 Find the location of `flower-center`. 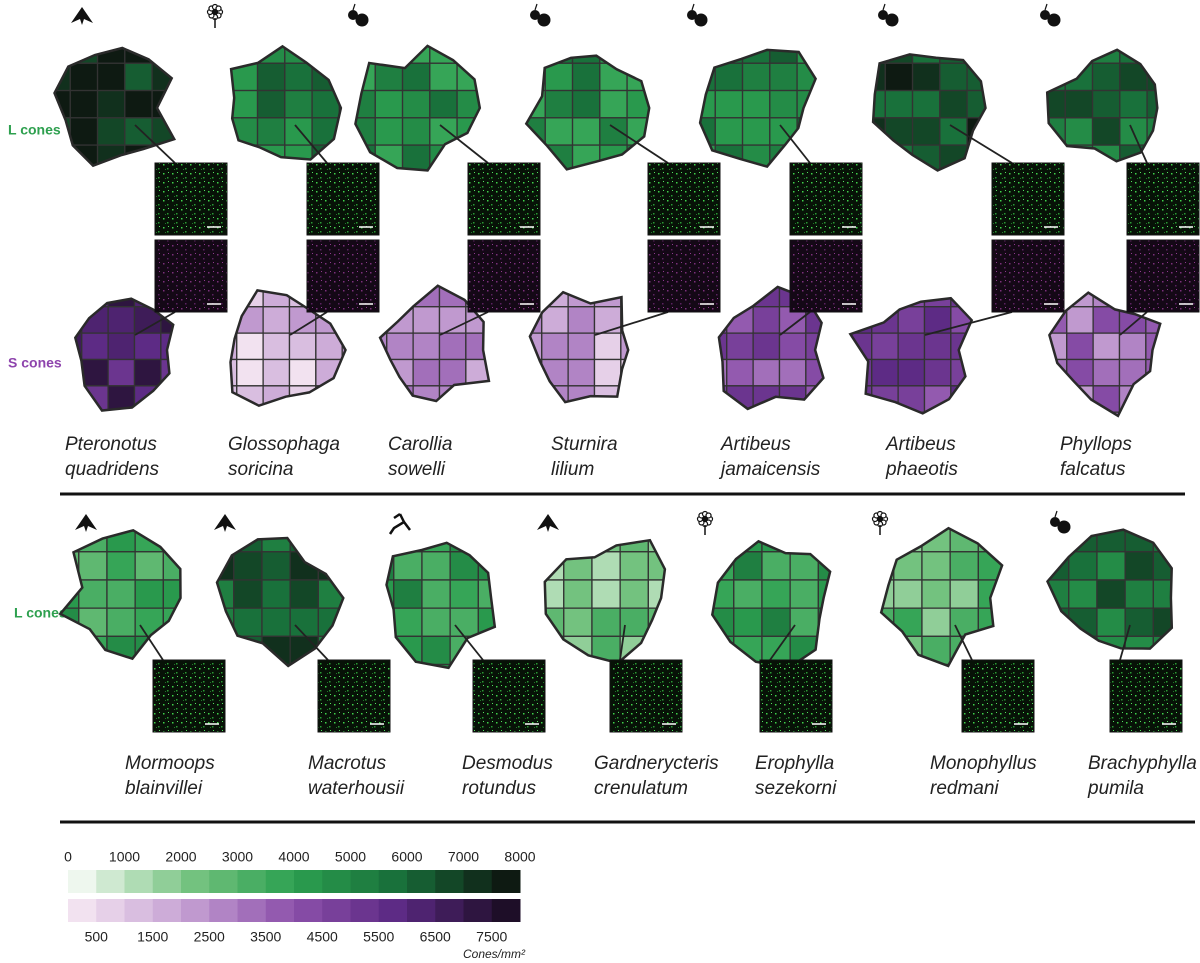

flower-center is located at coordinates (880, 519).